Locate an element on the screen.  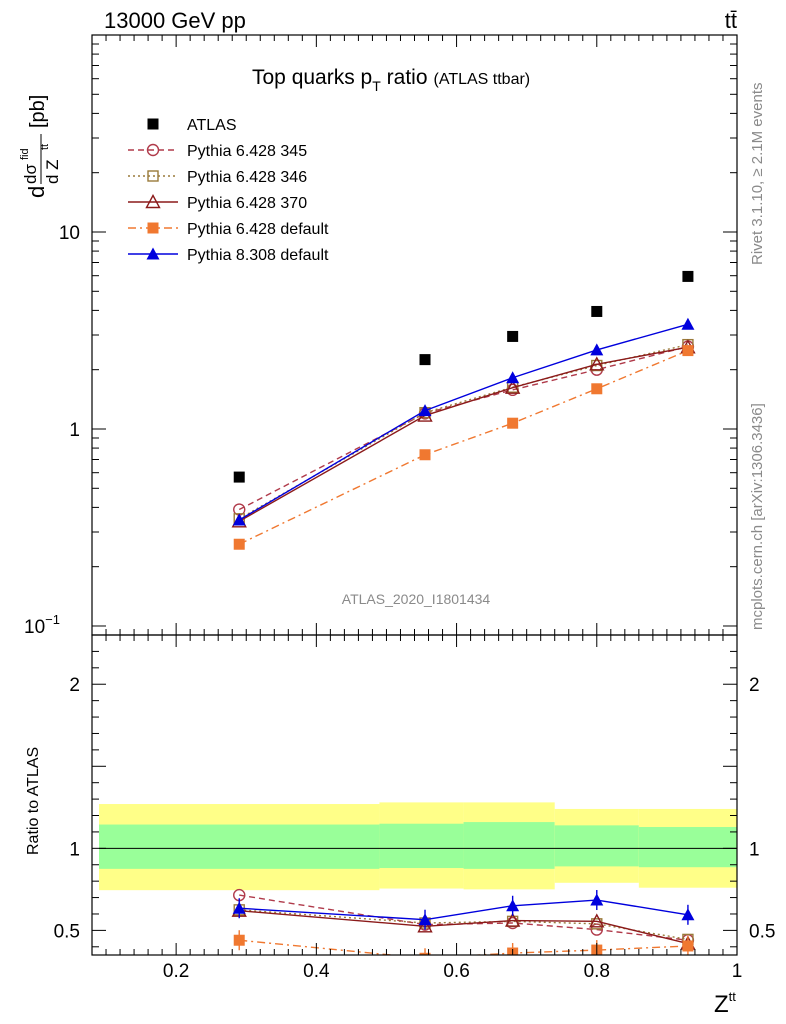
watermark: ATLAS_2020_I1801434 is located at coordinates (416, 599).